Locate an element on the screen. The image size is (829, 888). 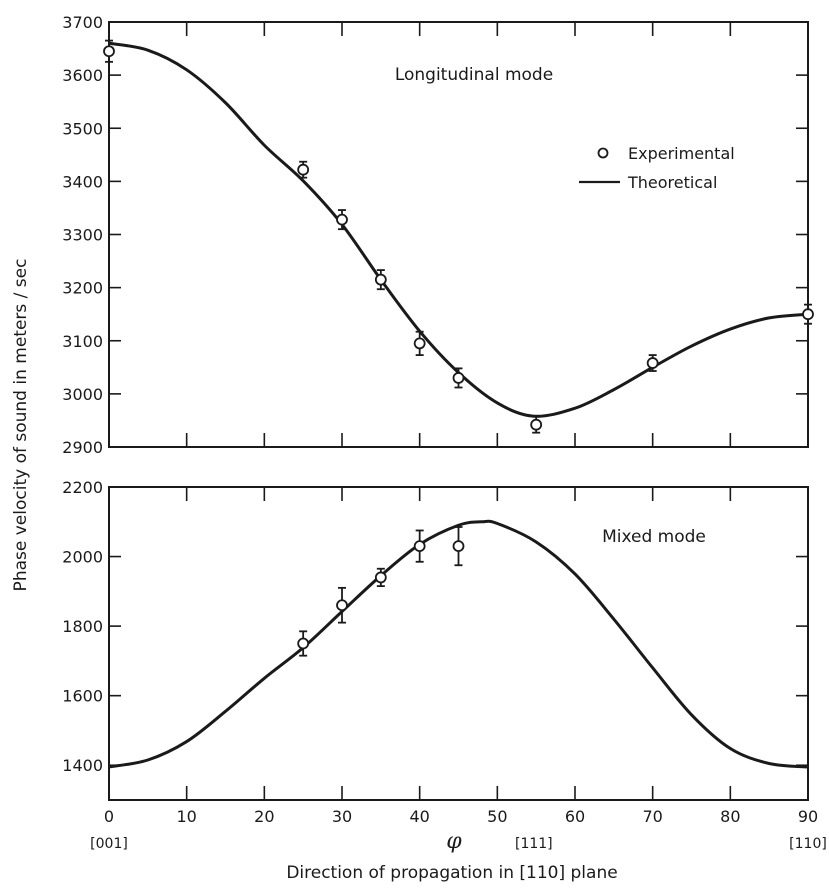
longitudinal-title: Longitudinal mode is located at coordinates (474, 75).